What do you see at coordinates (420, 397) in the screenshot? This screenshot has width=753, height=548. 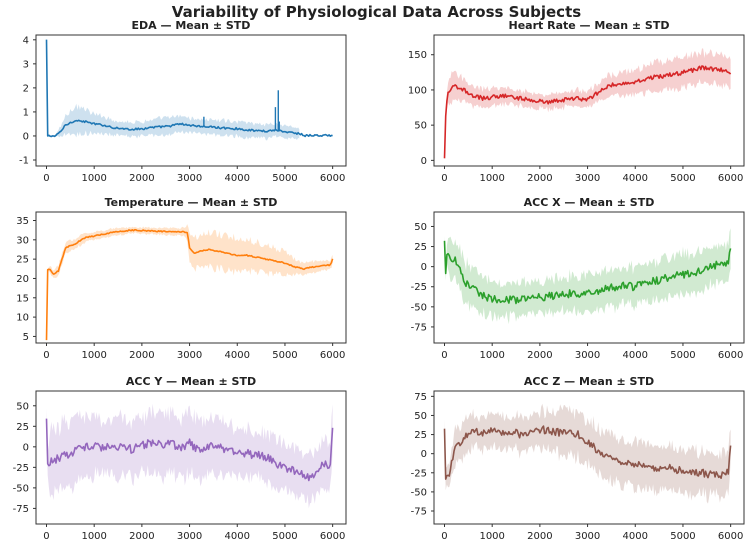 I see `y-tick-label: 75` at bounding box center [420, 397].